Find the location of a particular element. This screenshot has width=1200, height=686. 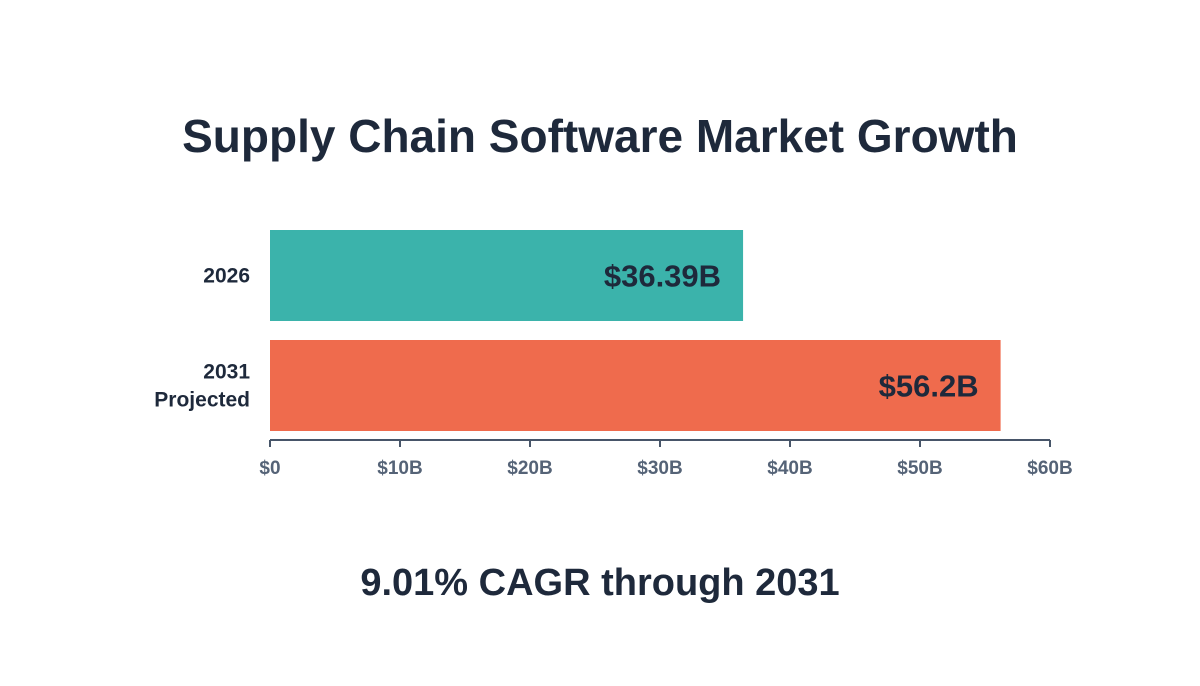

bar-value-label: $36.39B is located at coordinates (662, 276).